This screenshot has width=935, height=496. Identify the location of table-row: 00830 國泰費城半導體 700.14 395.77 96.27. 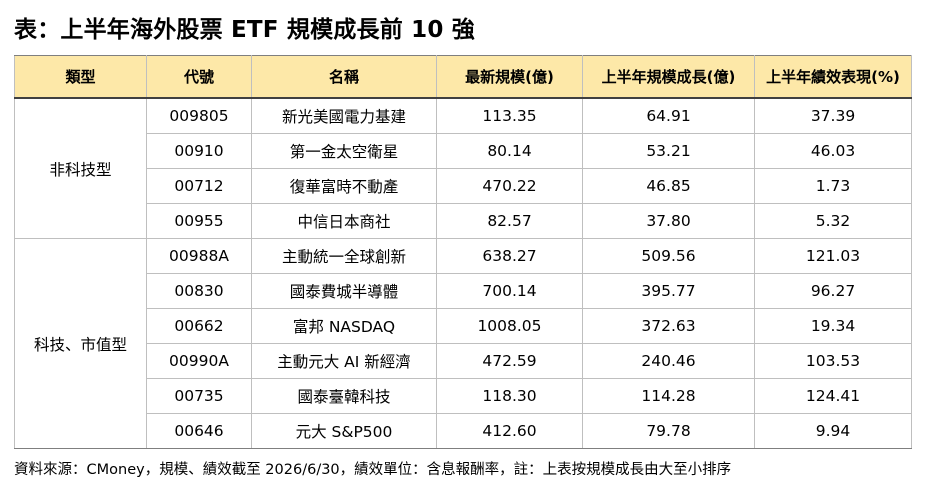
(463, 291).